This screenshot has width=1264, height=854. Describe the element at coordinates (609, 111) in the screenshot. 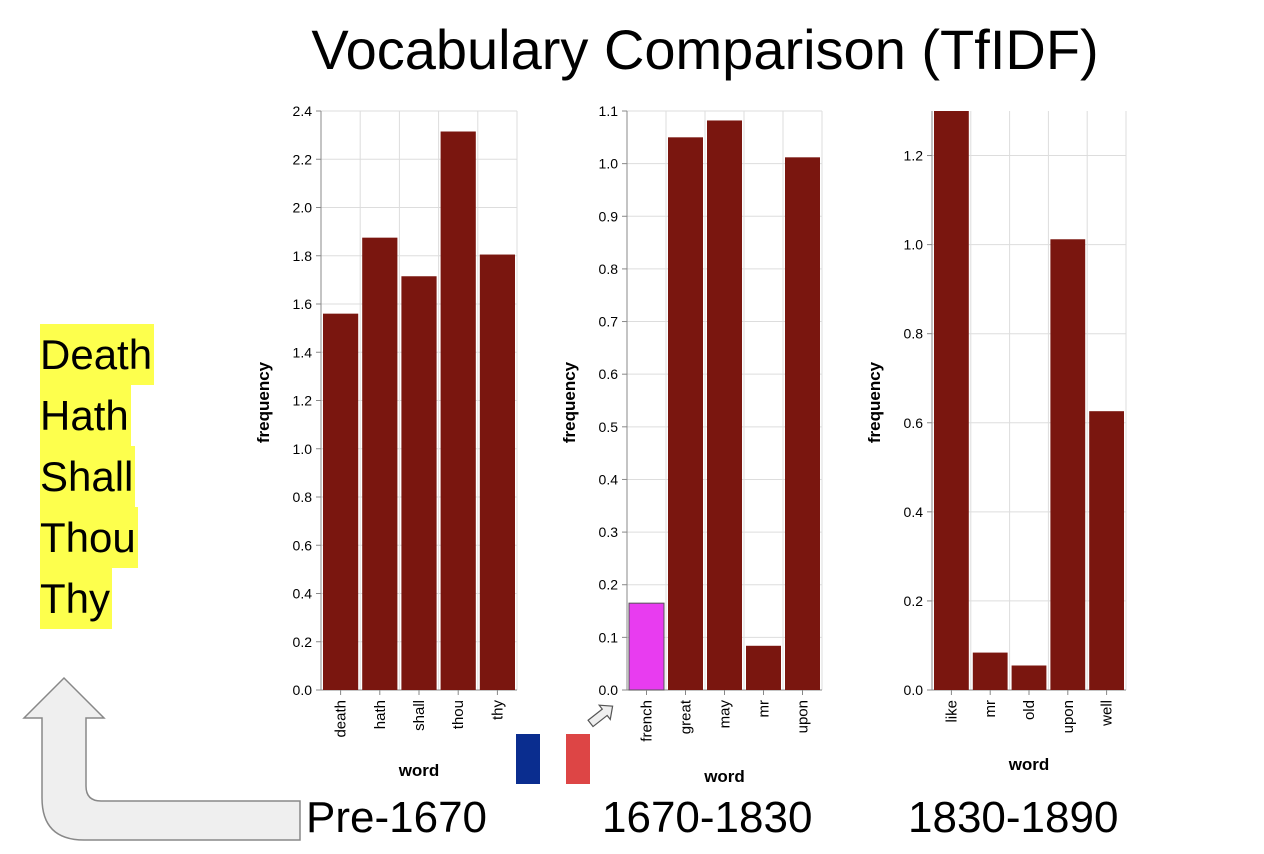

I see `y-tick-label: 1.1` at that location.